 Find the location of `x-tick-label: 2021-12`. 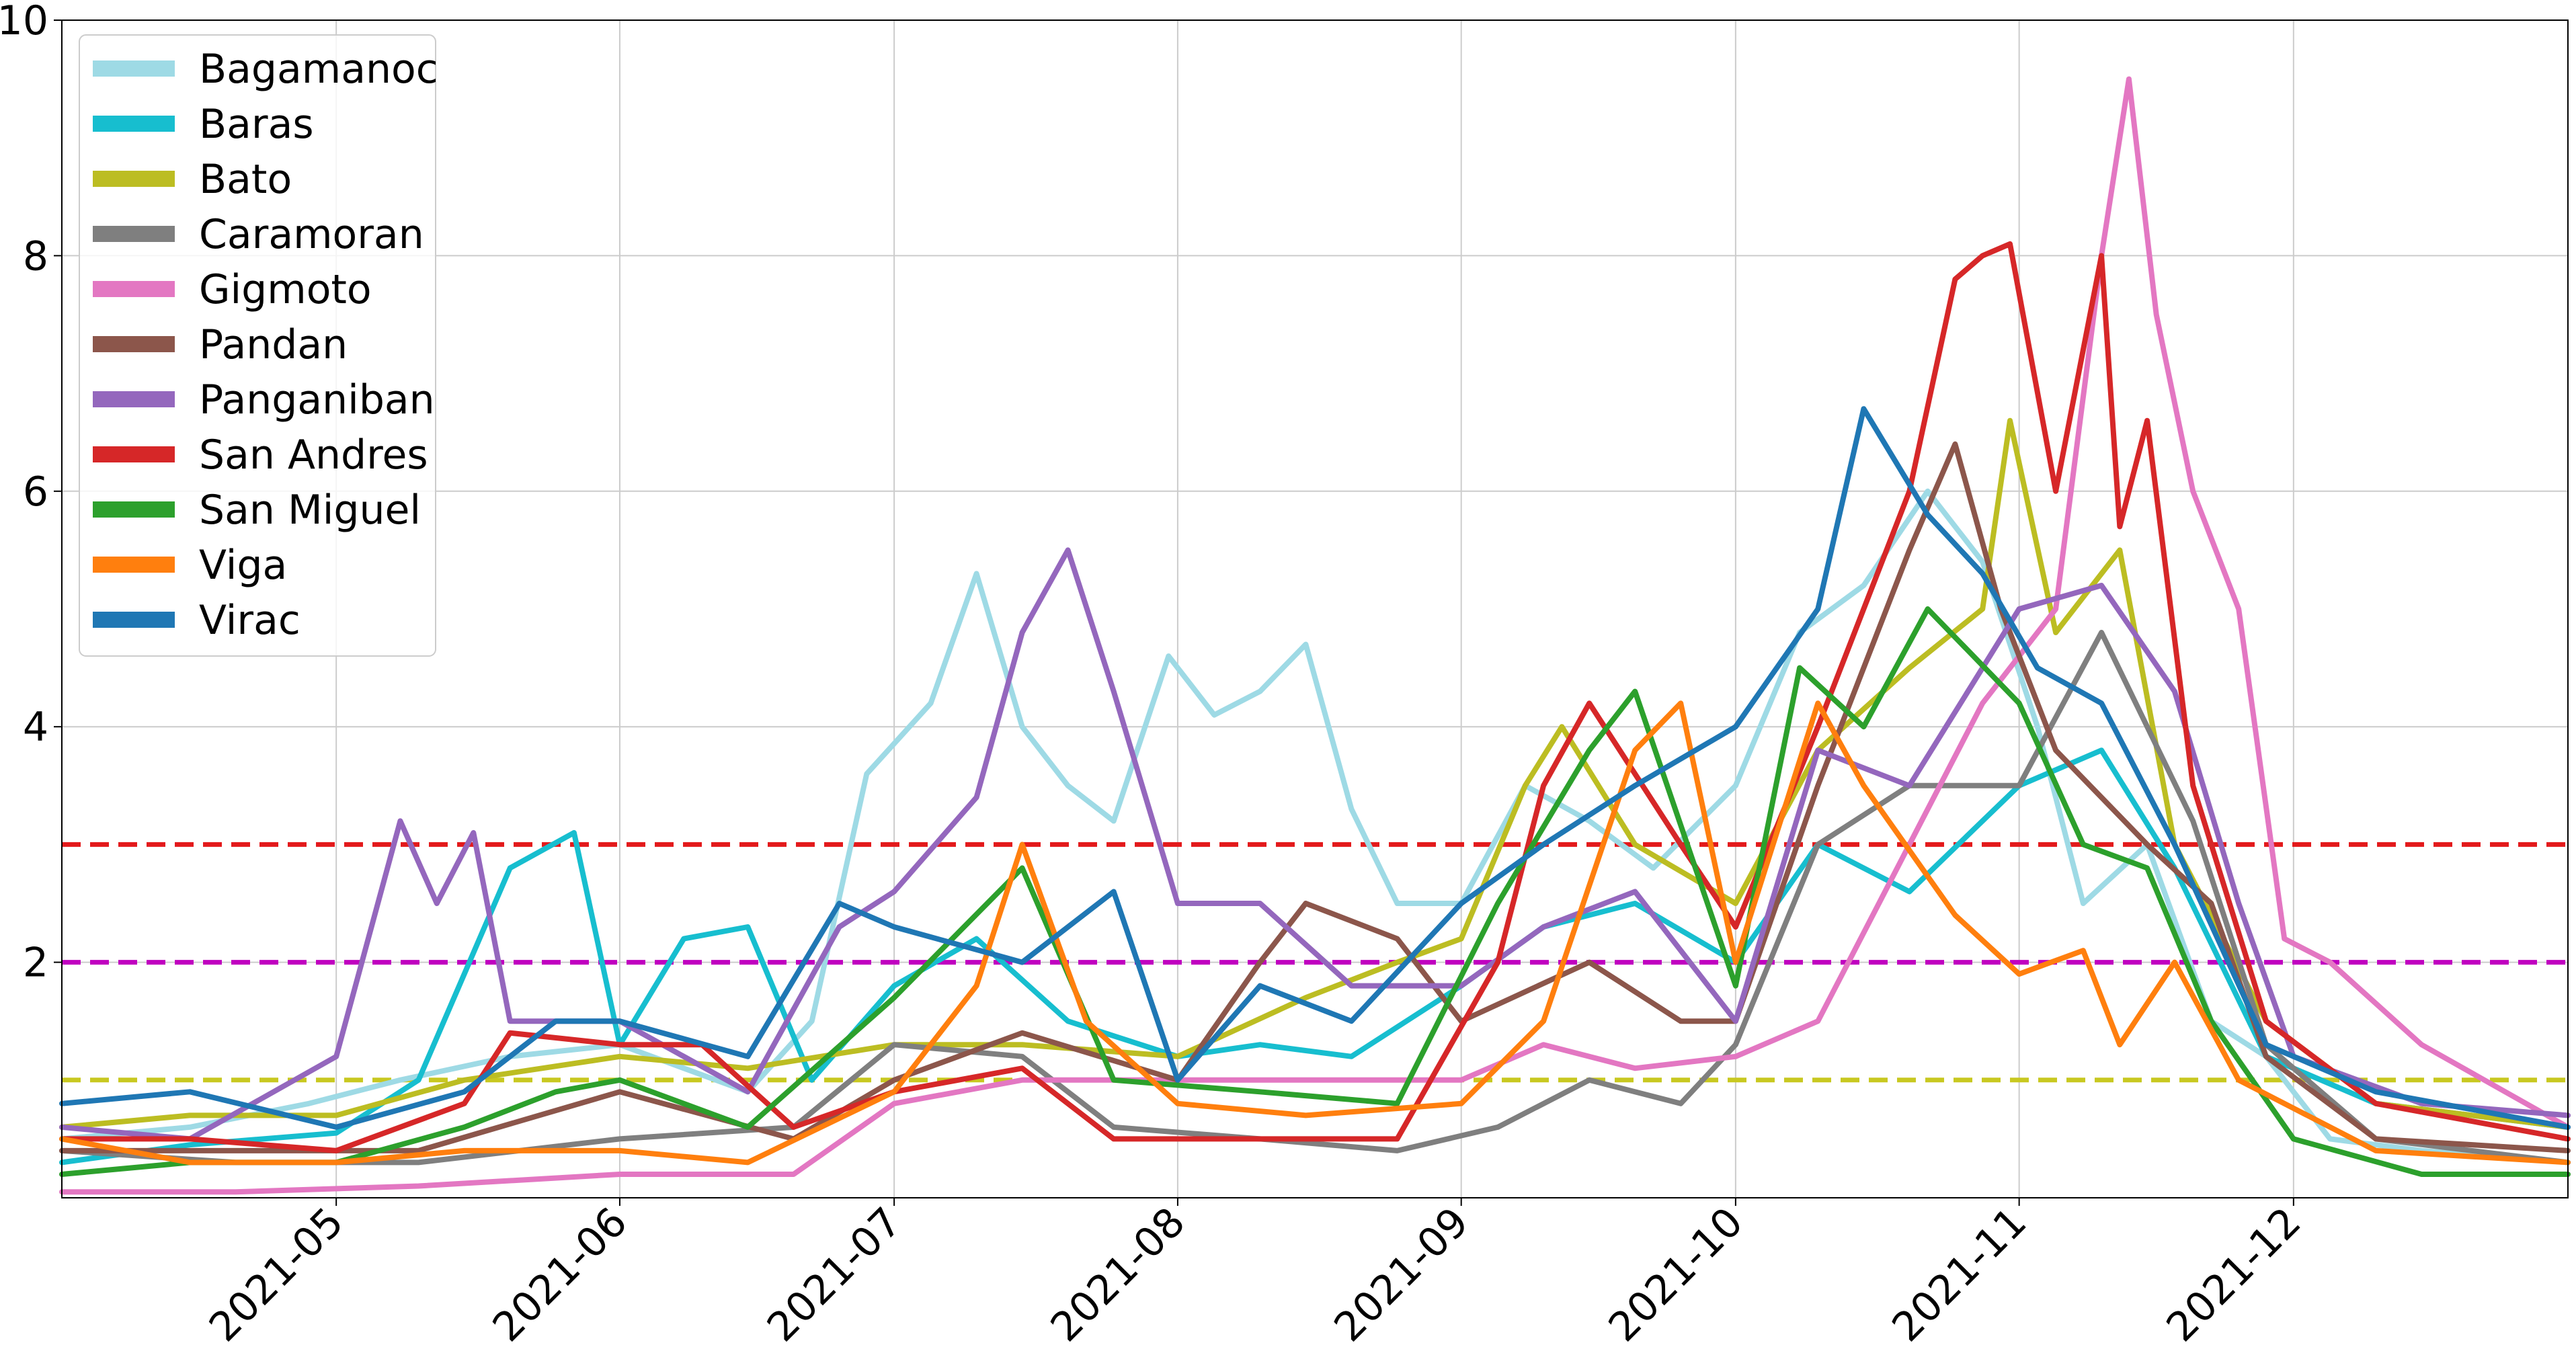

x-tick-label: 2021-12 is located at coordinates (2234, 1271).